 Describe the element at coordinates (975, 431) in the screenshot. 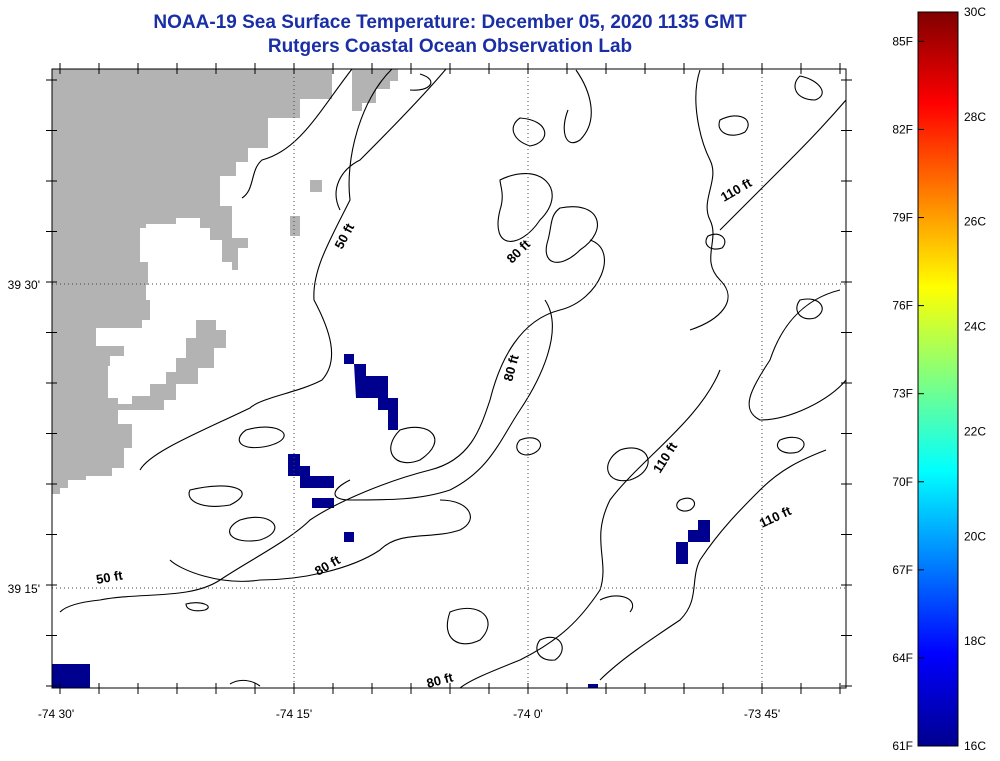

I see `colorbar-c-label: 22C` at that location.